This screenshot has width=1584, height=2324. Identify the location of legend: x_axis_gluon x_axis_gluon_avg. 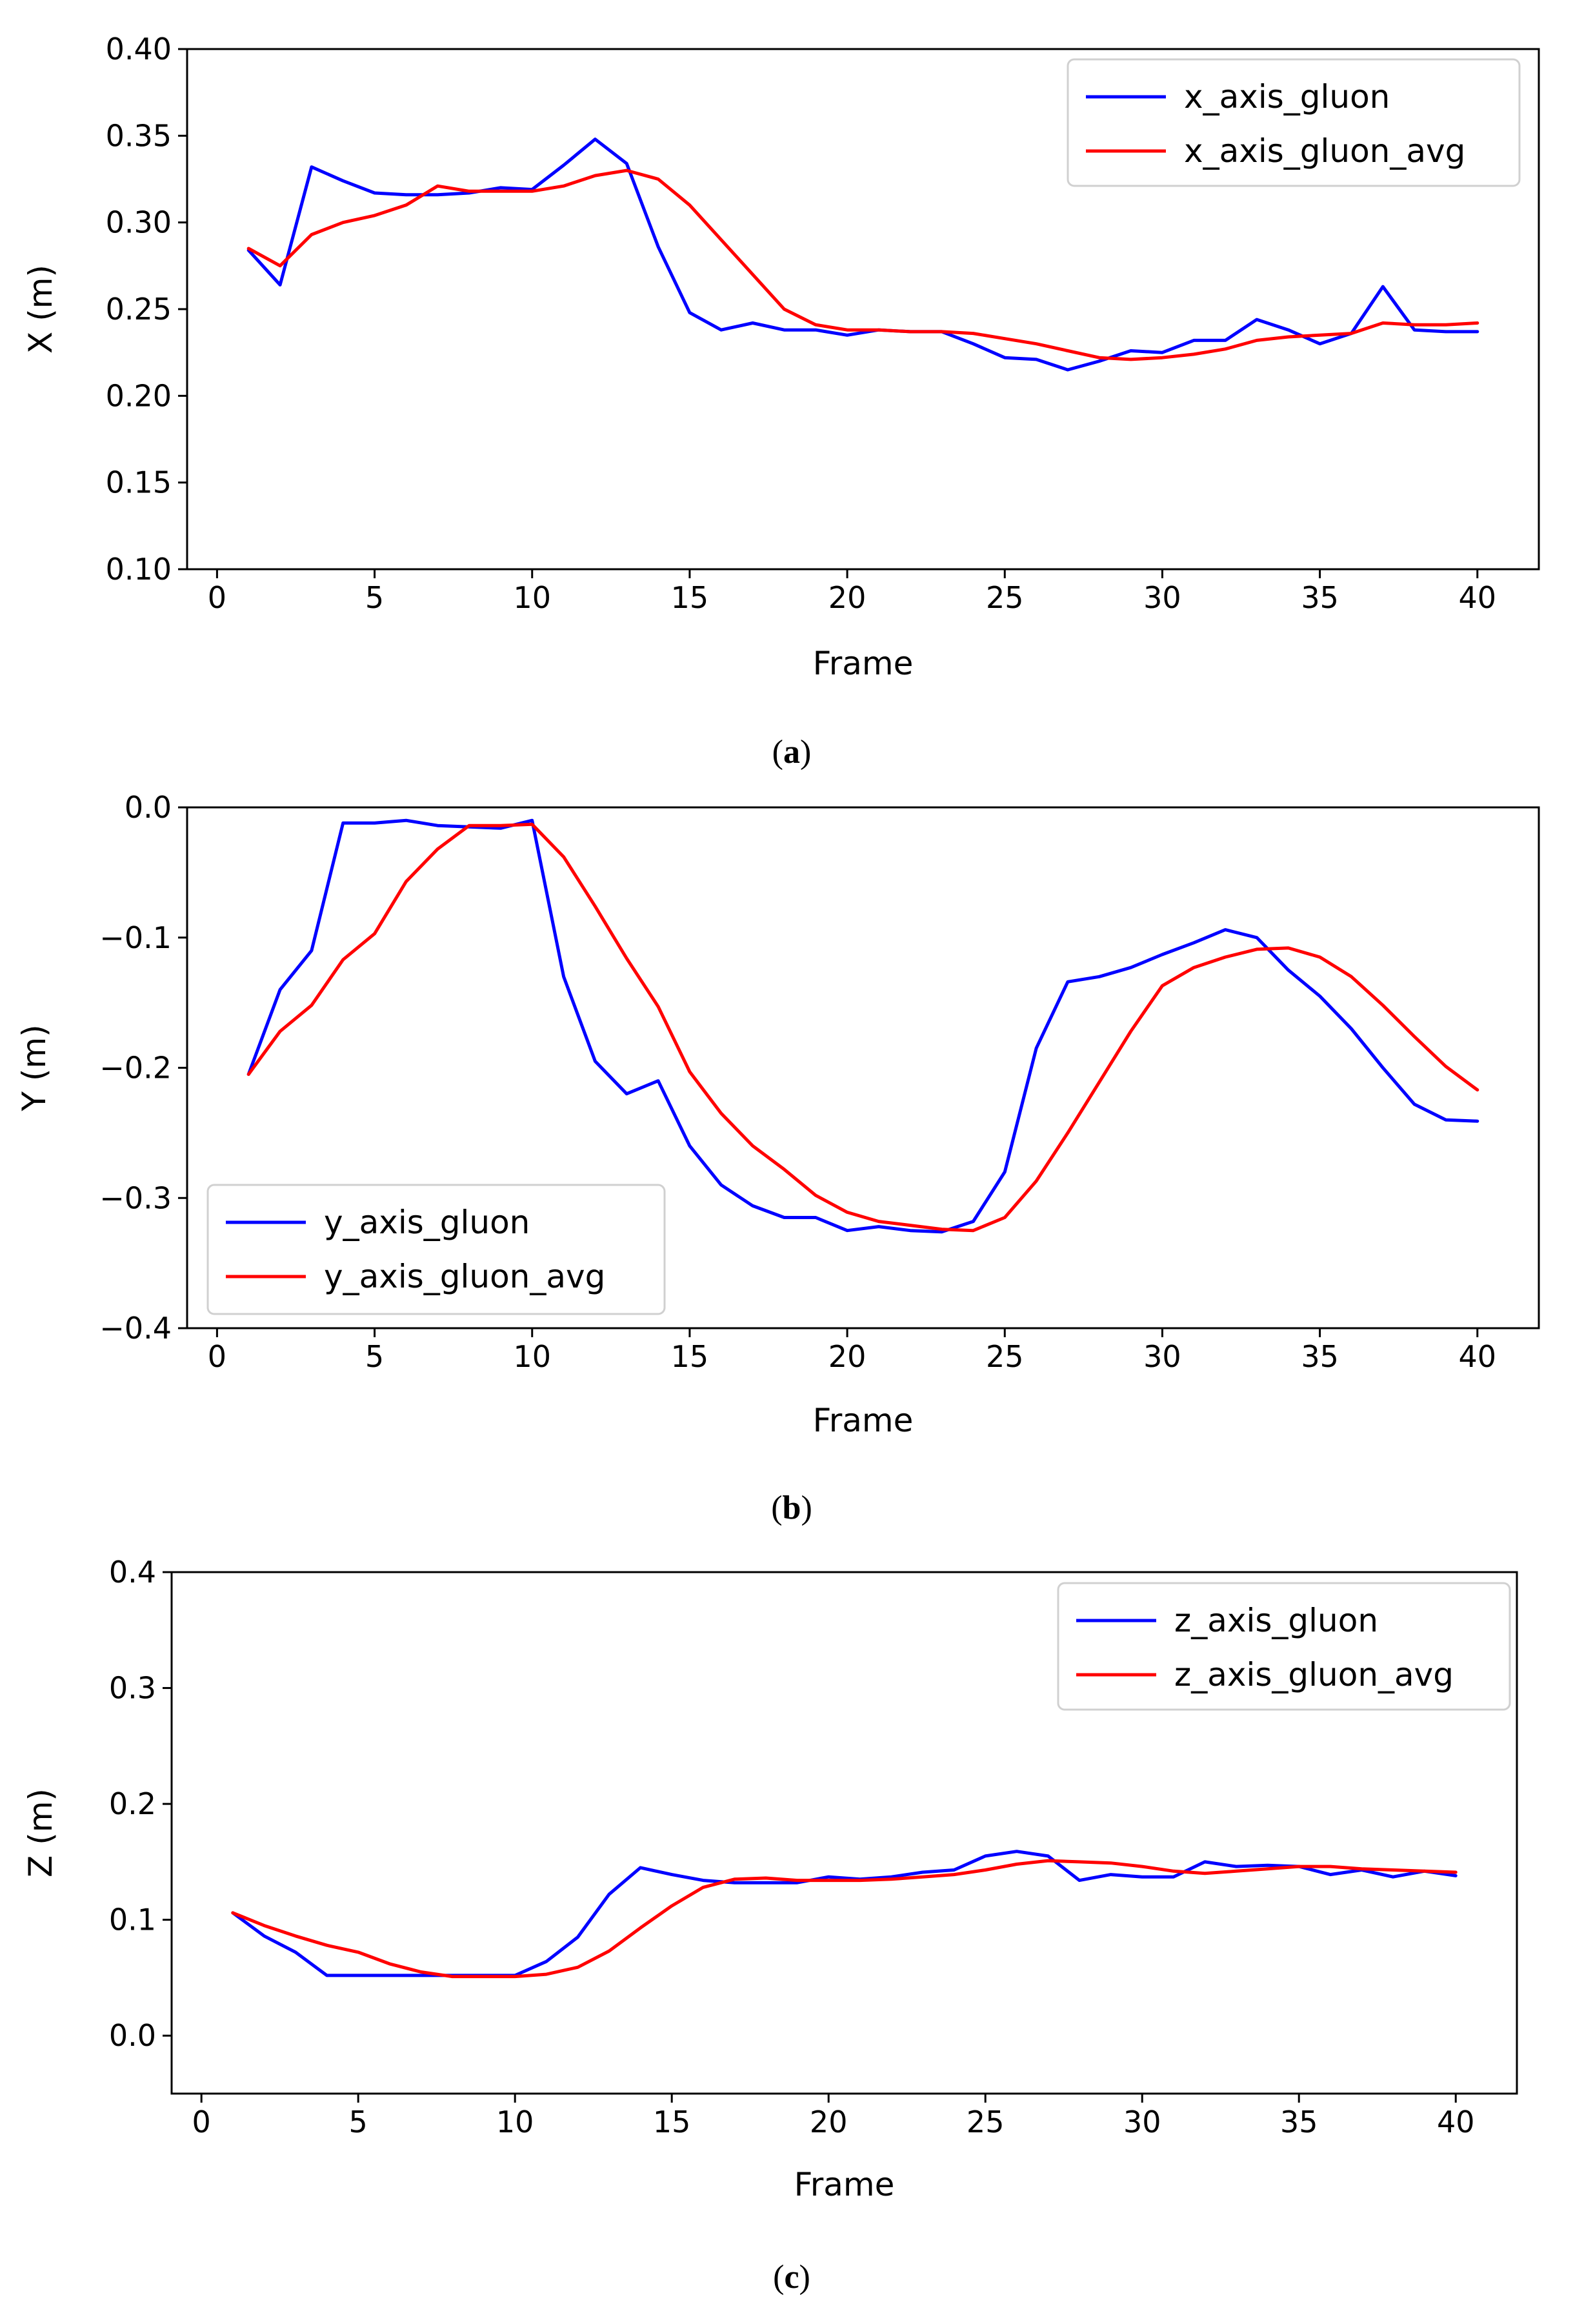
(1294, 122).